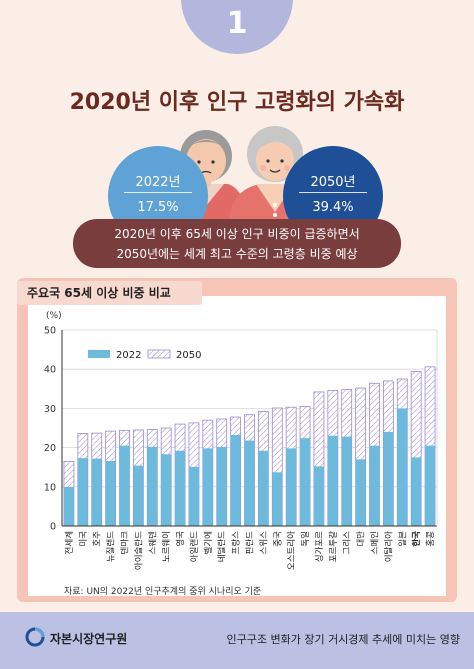 The image size is (474, 669). What do you see at coordinates (50, 448) in the screenshot?
I see `y-tick-label: 20` at bounding box center [50, 448].